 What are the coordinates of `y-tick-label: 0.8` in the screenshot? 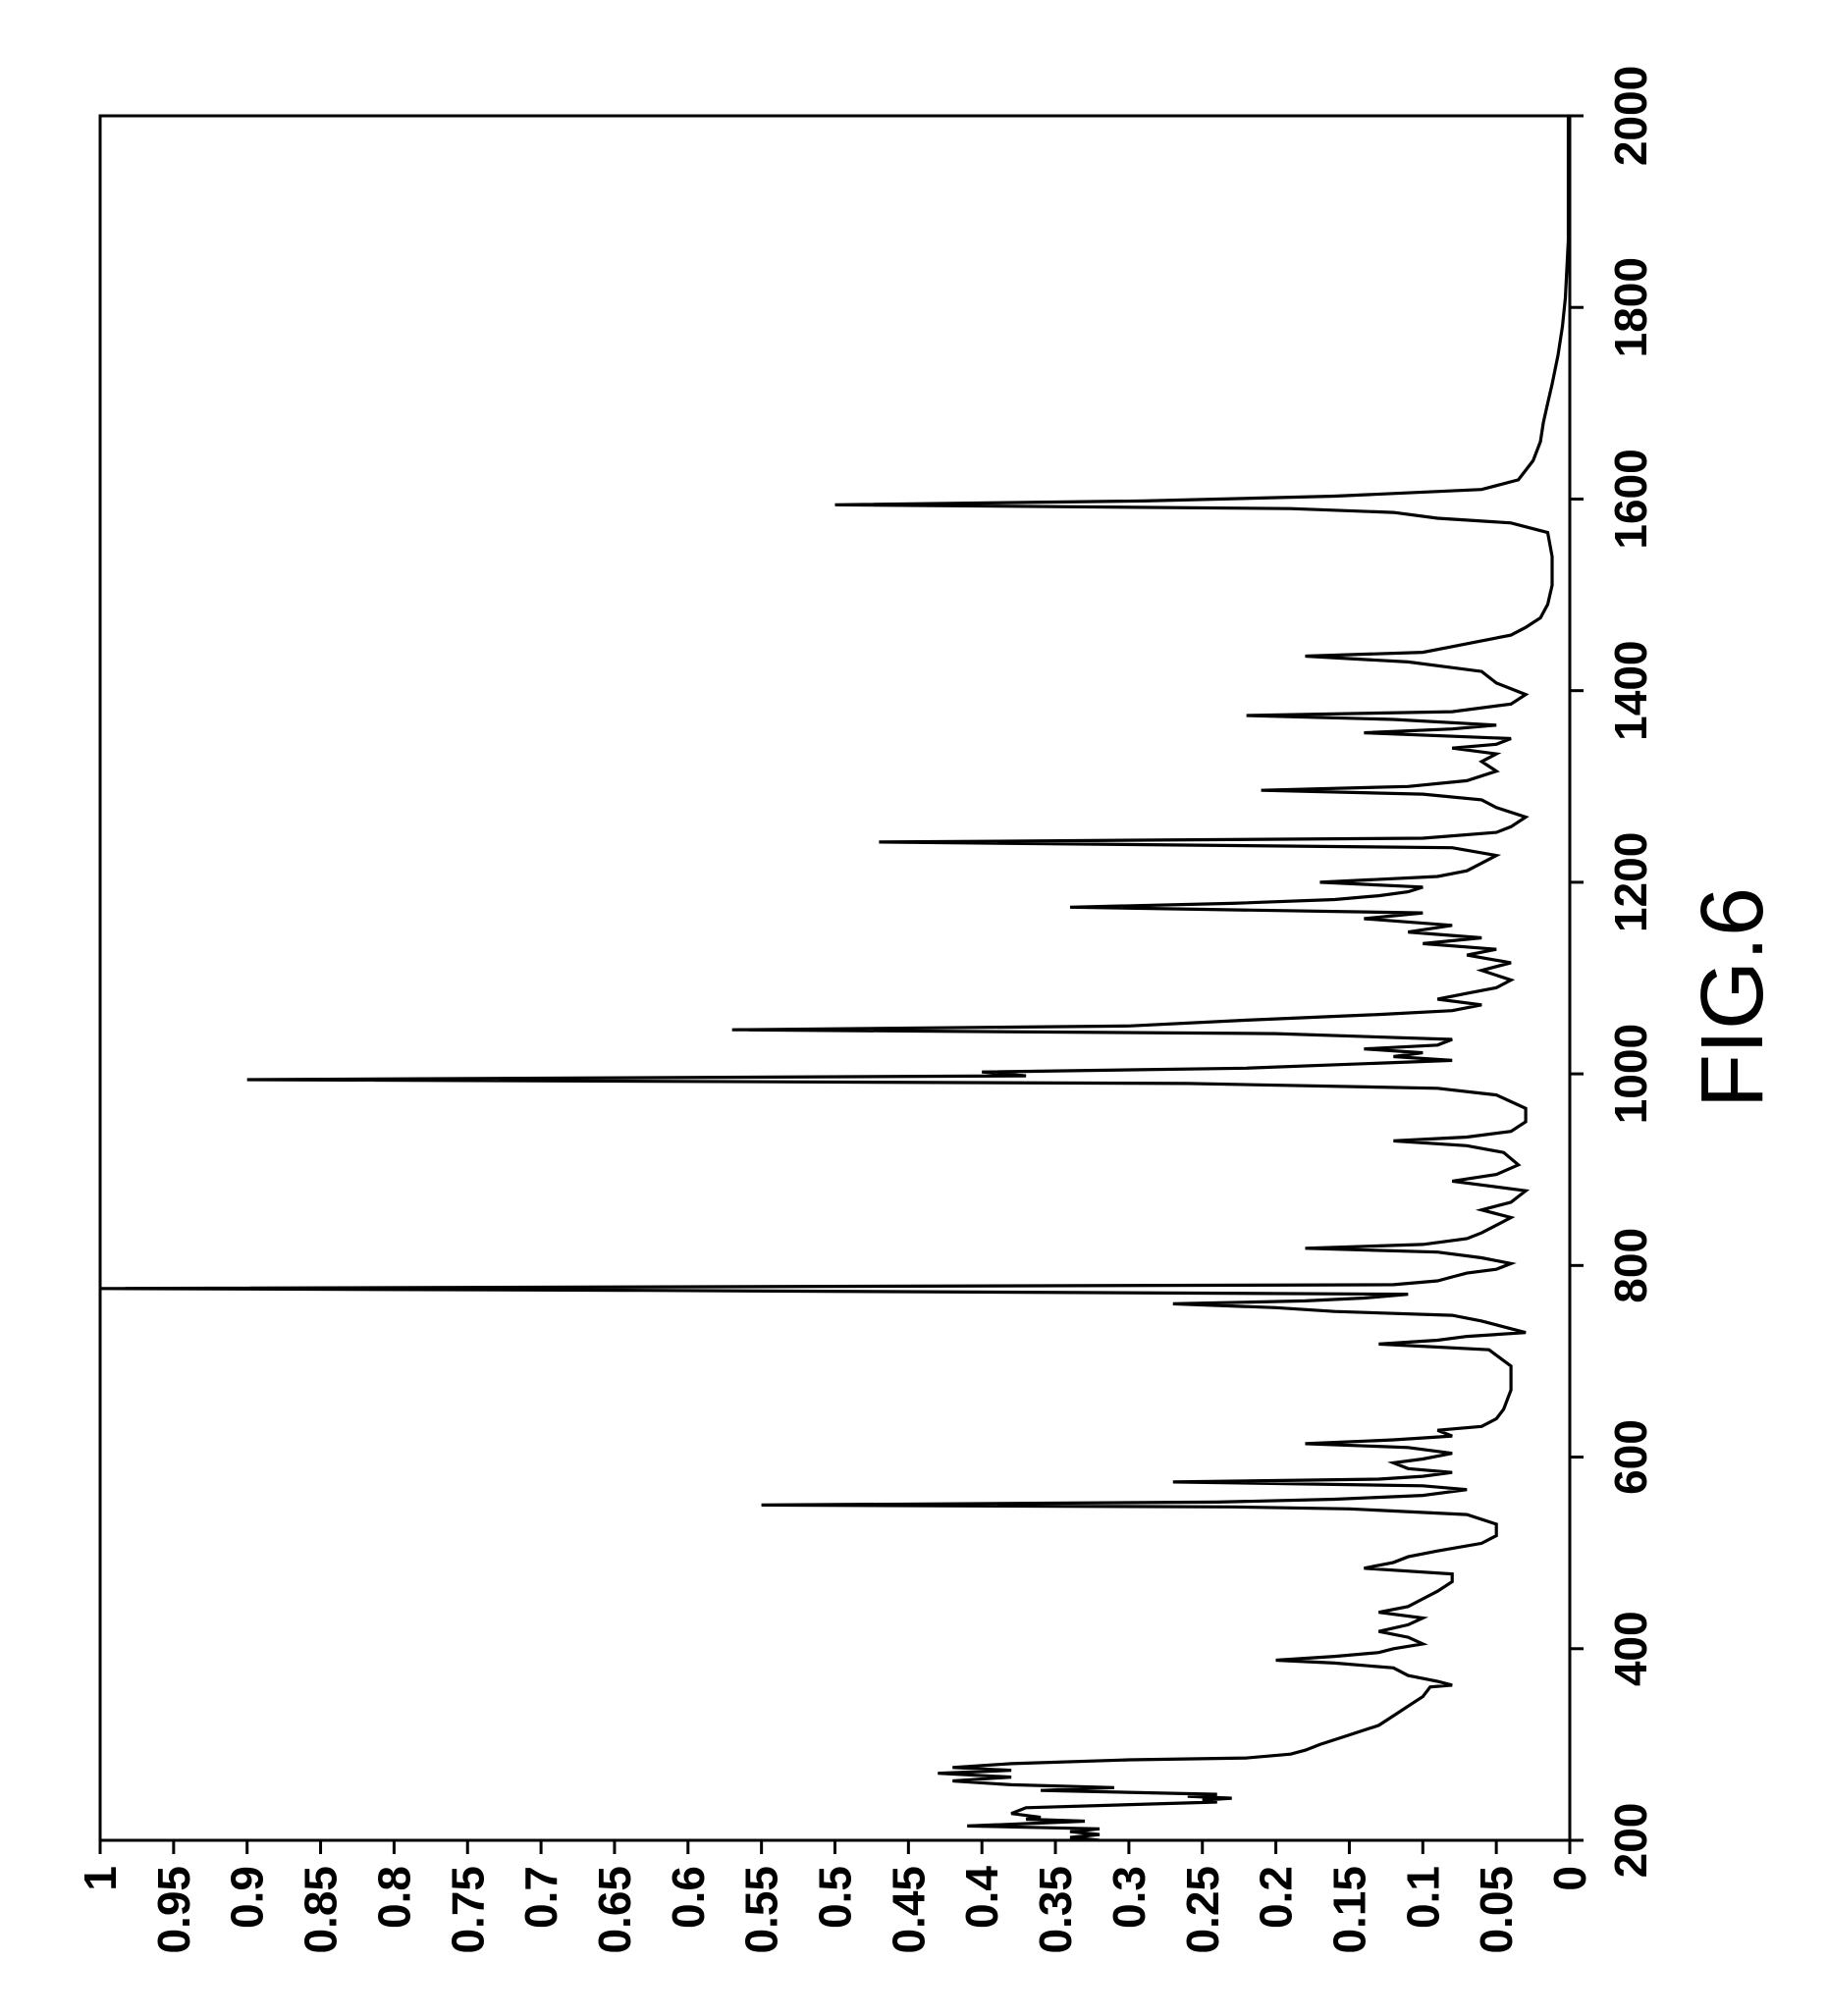 It's located at (393, 1897).